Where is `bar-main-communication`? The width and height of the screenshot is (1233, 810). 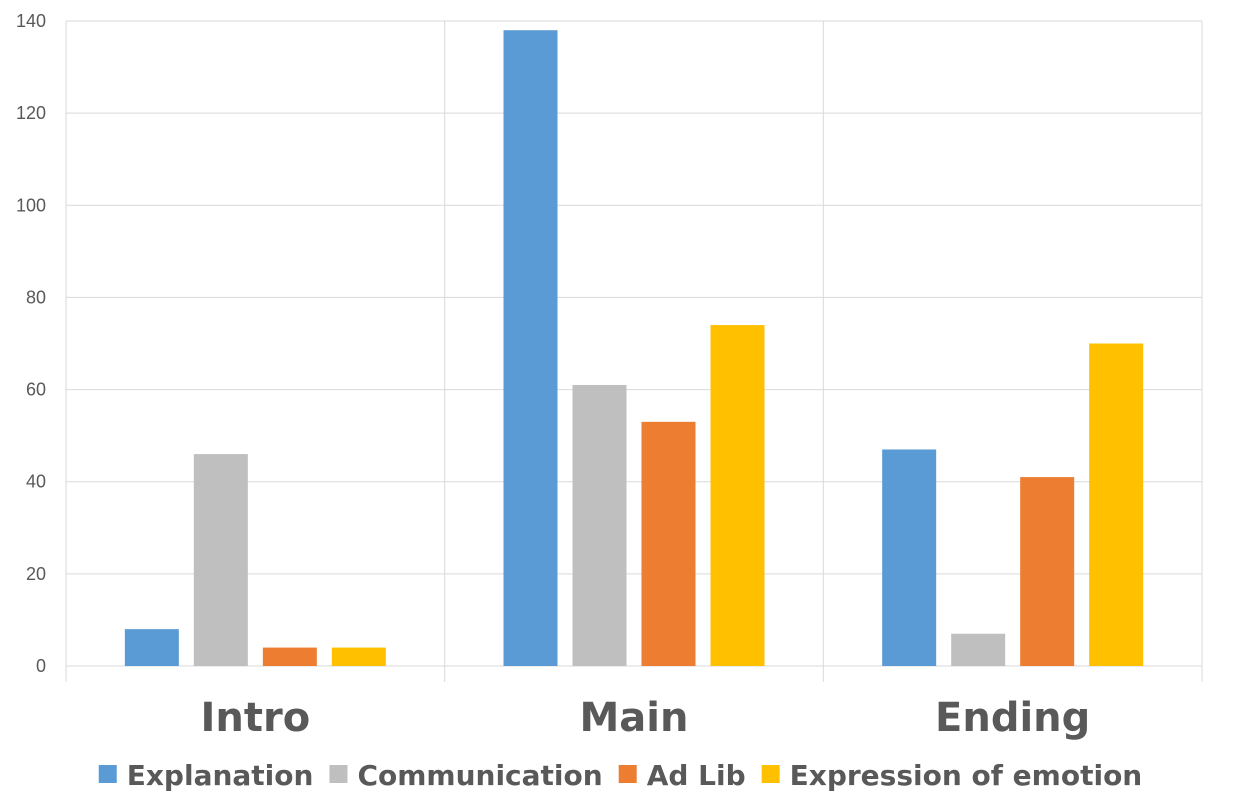
bar-main-communication is located at coordinates (599, 525).